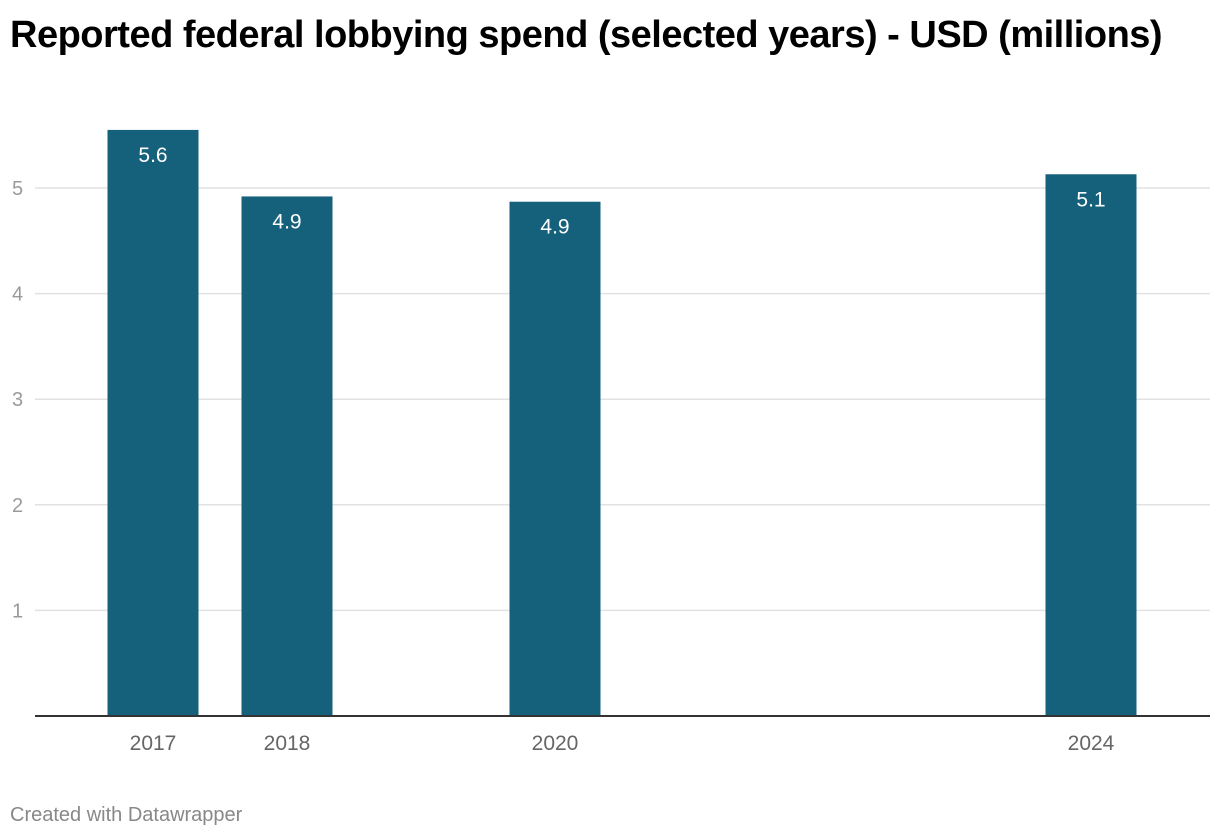 Image resolution: width=1220 pixels, height=840 pixels. Describe the element at coordinates (17, 611) in the screenshot. I see `y-tick-label: 1` at that location.